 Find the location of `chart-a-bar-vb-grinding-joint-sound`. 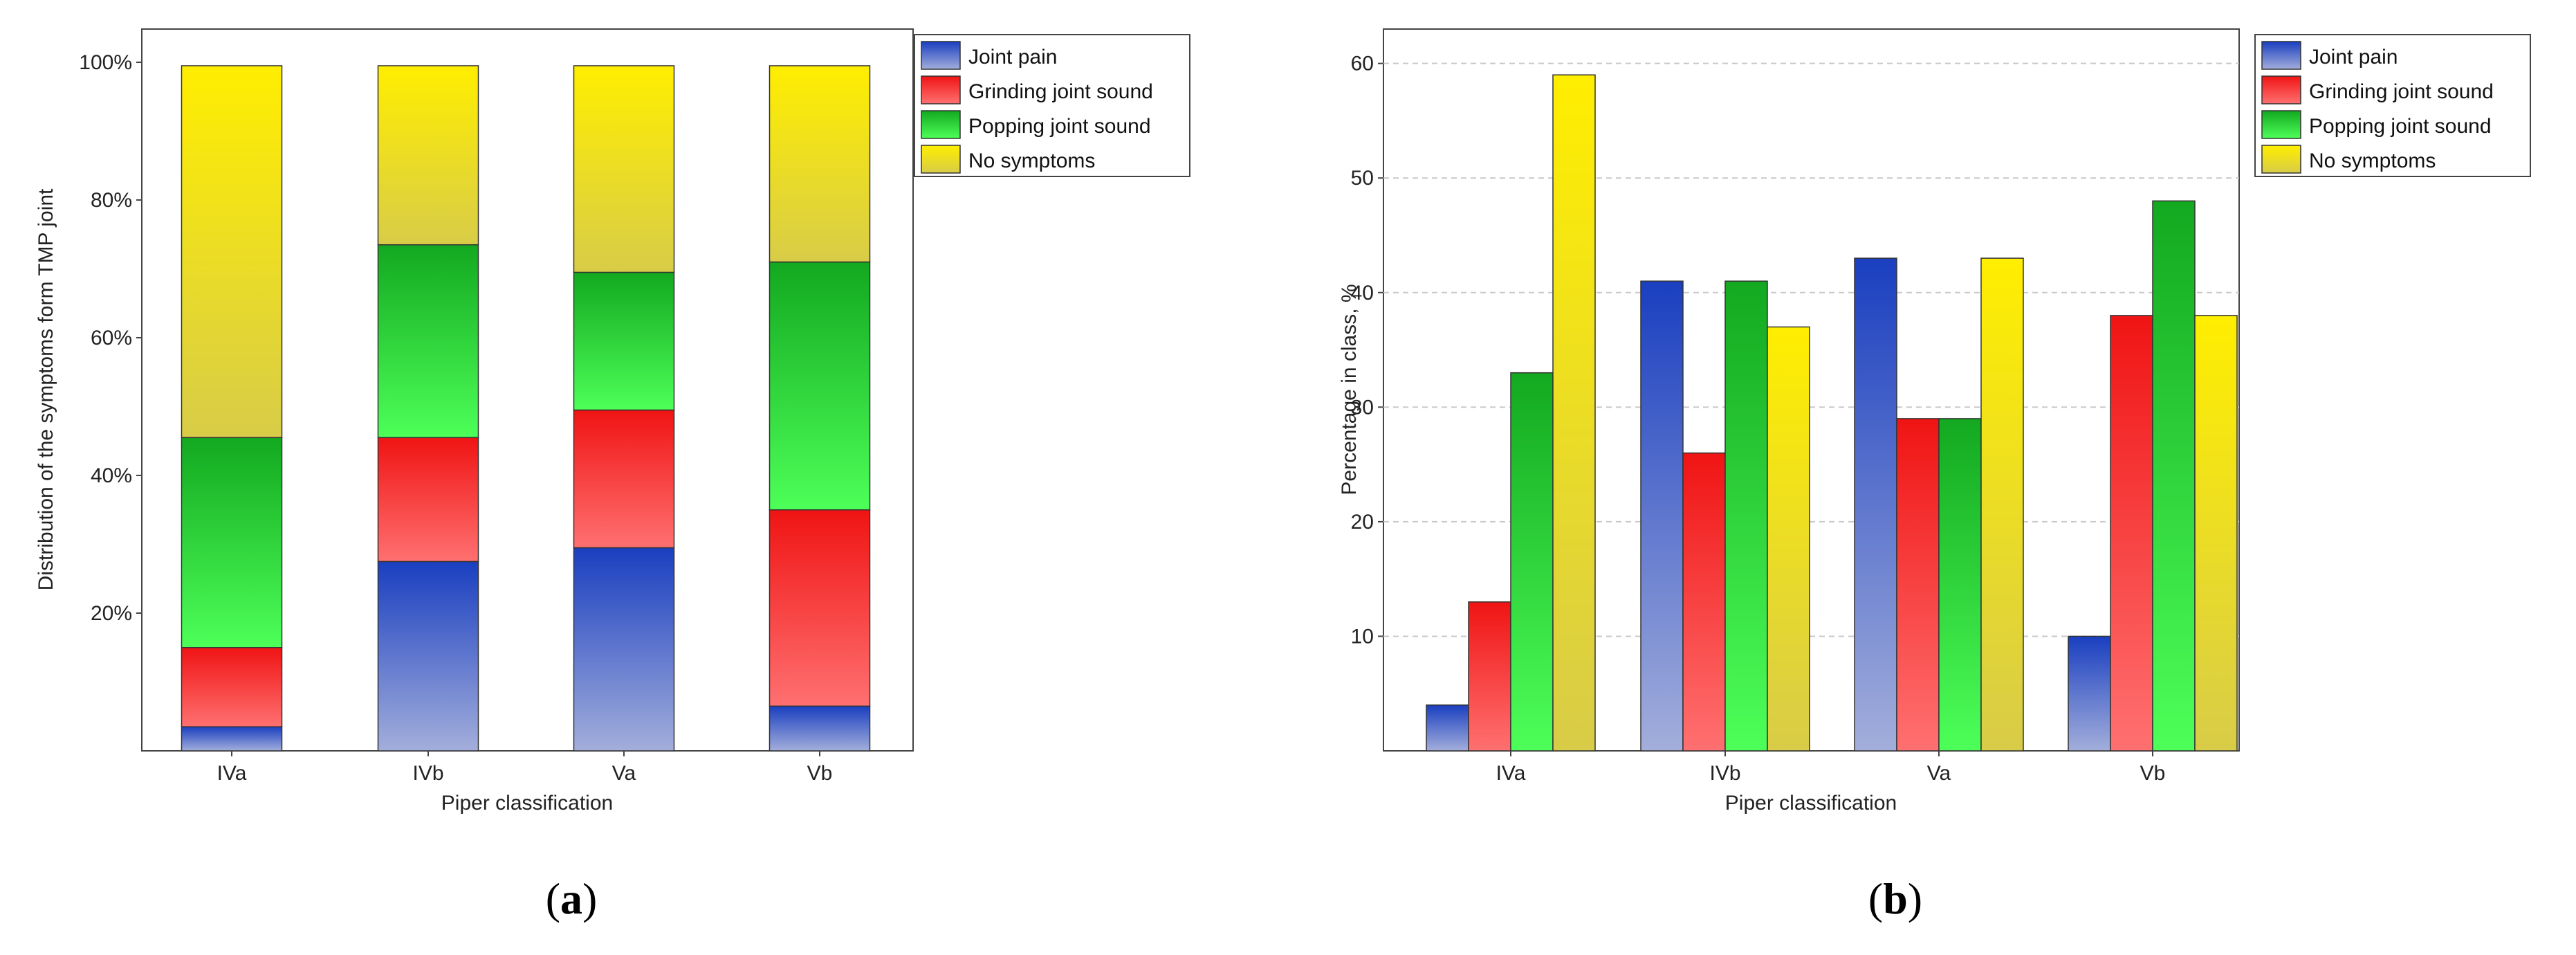

chart-a-bar-vb-grinding-joint-sound is located at coordinates (820, 608).